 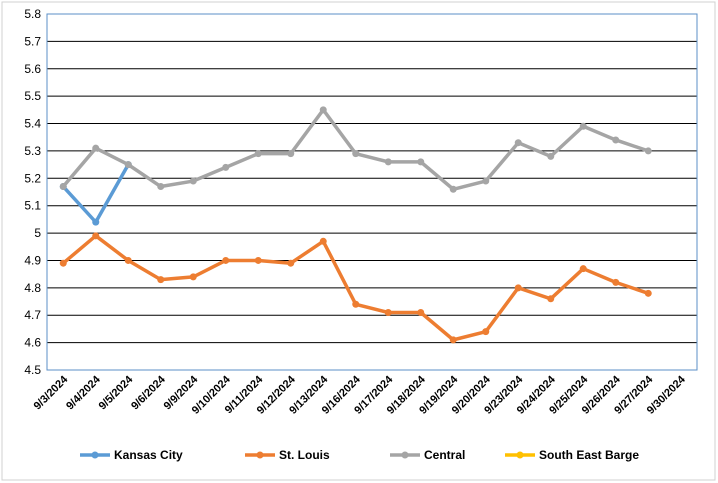 What do you see at coordinates (32, 192) in the screenshot?
I see `y-axis-ticks: 4.5 4.6 4.7 4.8 4.9 5 5.1 5.2 5.3 5.4 5.5 5.6 5.7 5.8` at bounding box center [32, 192].